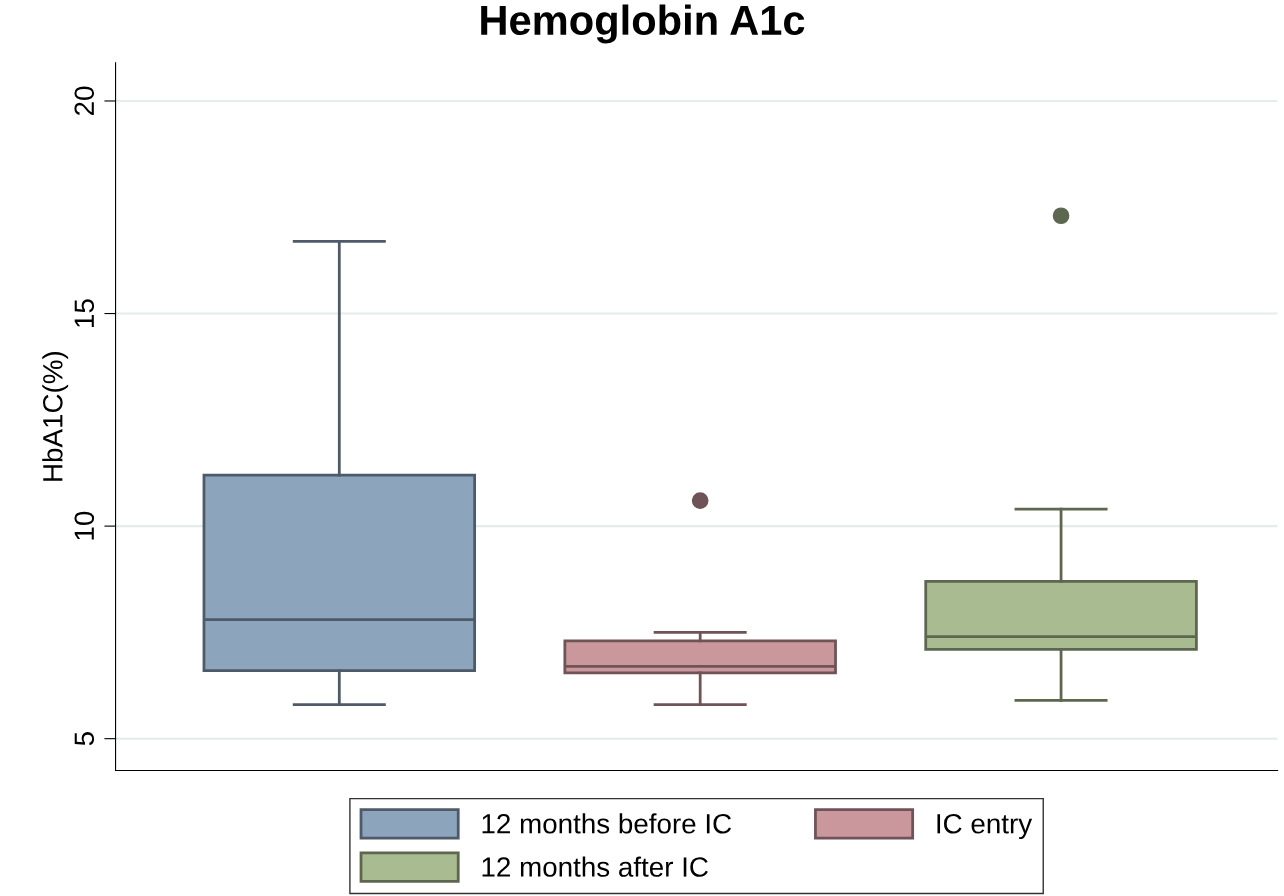  What do you see at coordinates (84, 739) in the screenshot?
I see `y-tick-label: 5` at bounding box center [84, 739].